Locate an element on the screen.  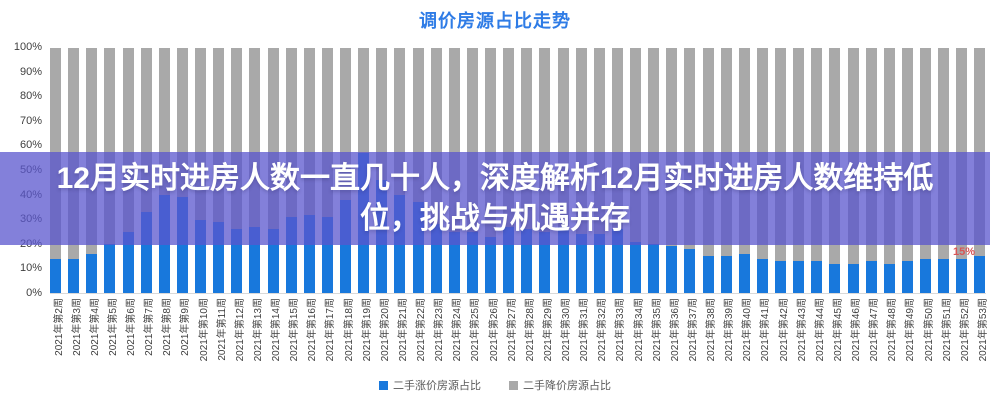
x-tick-label: 2021年第8周 is located at coordinates (168, 327).